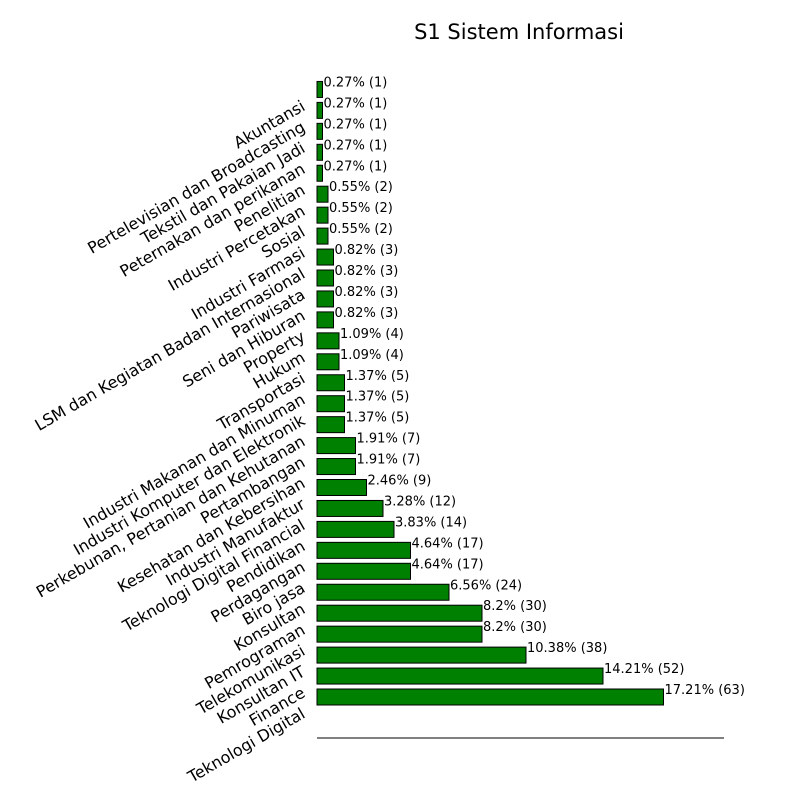 The width and height of the screenshot is (800, 800). I want to click on data-label-7: 4.64% (17), so click(448, 543).